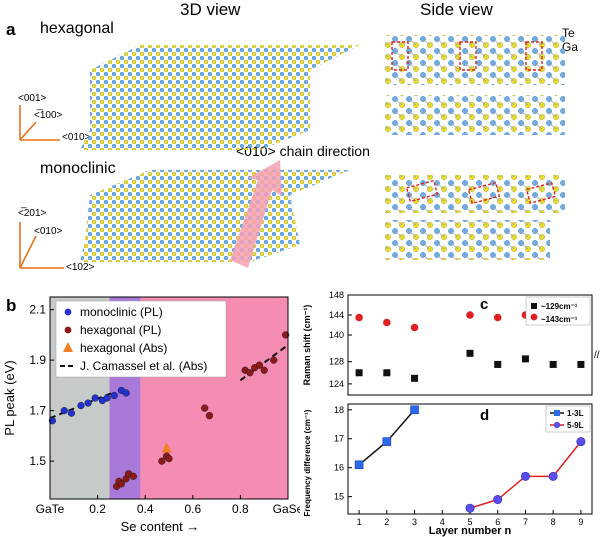 The width and height of the screenshot is (600, 537). Describe the element at coordinates (141, 339) in the screenshot. I see `legend-box-b` at that location.